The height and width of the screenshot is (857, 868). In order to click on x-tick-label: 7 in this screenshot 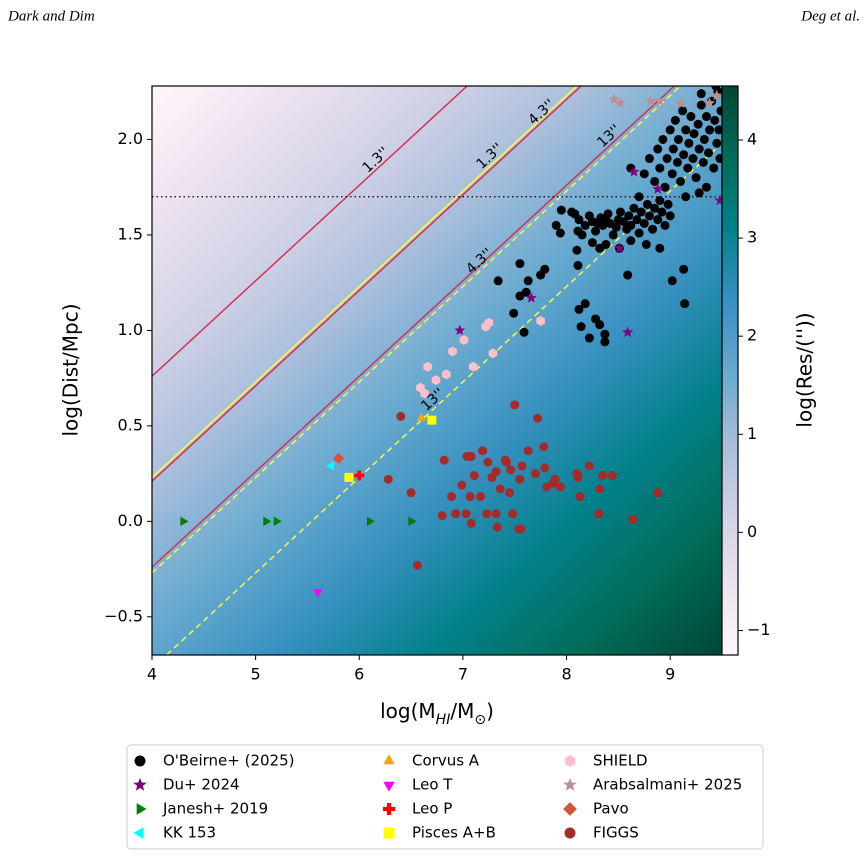, I will do `click(463, 674)`.